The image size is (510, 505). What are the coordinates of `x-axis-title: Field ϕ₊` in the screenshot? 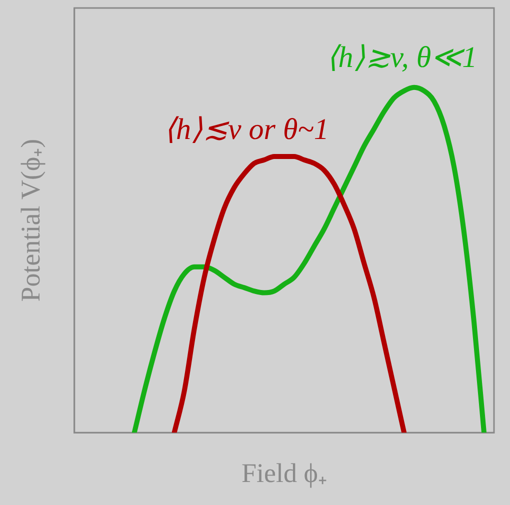 It's located at (284, 473).